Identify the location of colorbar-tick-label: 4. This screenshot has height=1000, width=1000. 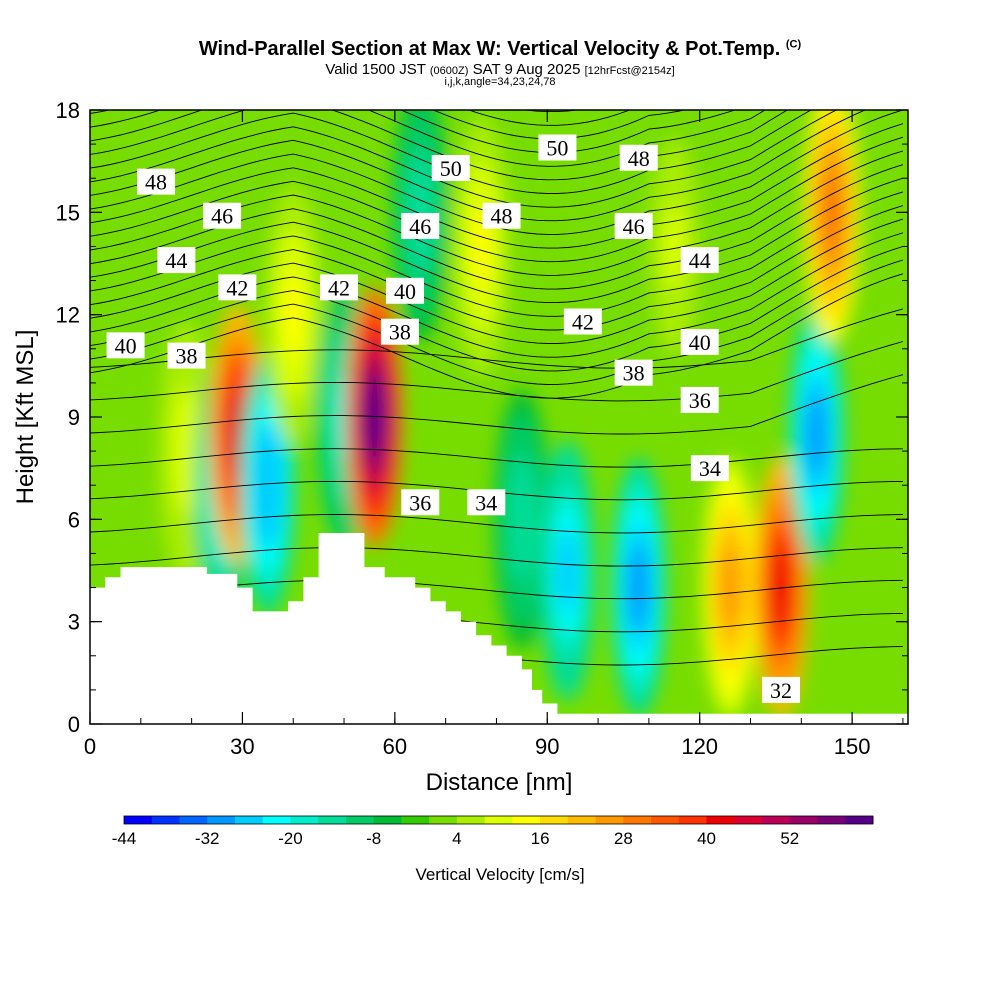
(456, 838).